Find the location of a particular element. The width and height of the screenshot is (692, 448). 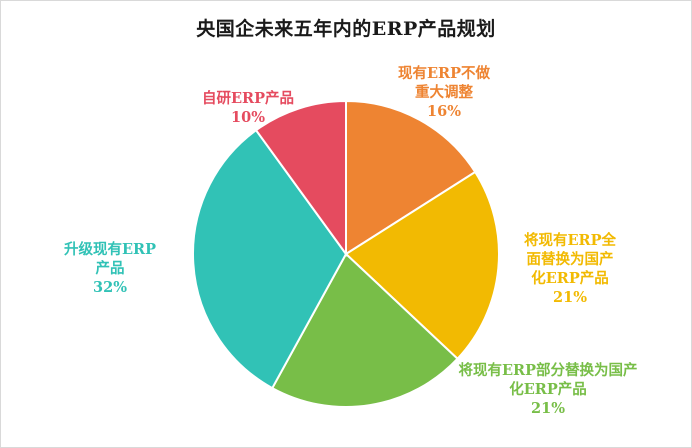

slice-category-label: 将现有ERP部分替换为国产 is located at coordinates (547, 370).